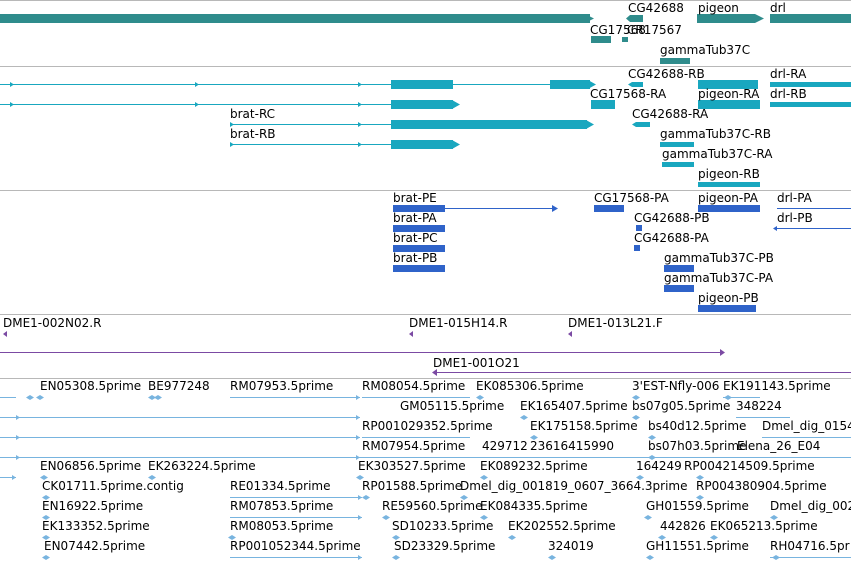 Image resolution: width=851 pixels, height=562 pixels. Describe the element at coordinates (764, 526) in the screenshot. I see `est-label: EK065213.5prime` at that location.